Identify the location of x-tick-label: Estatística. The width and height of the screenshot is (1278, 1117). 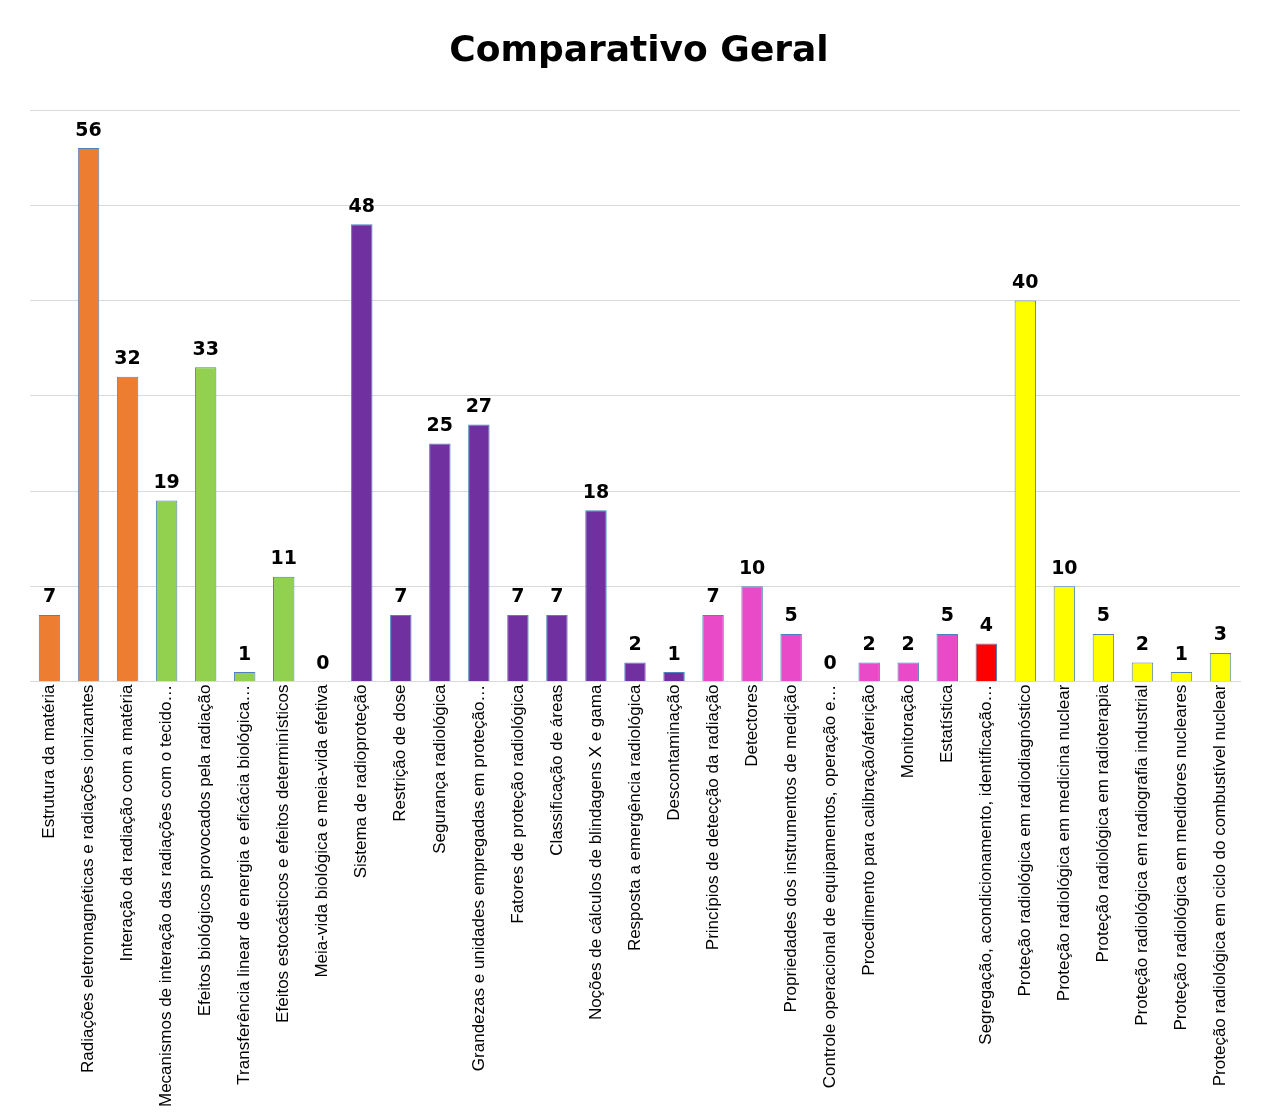
(946, 724).